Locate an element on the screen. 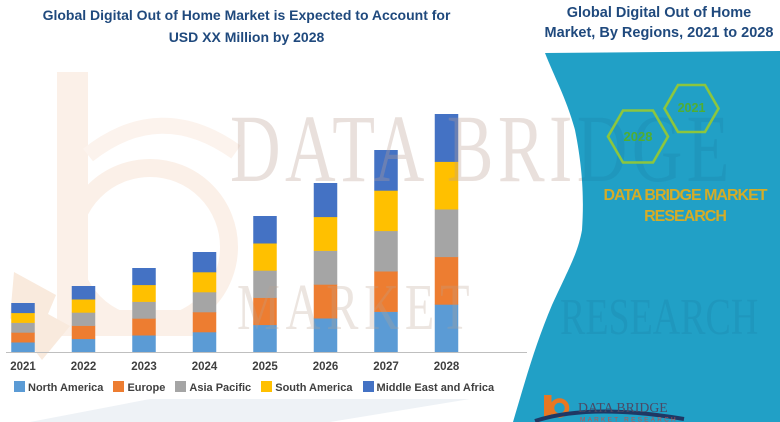  svg-text: MARKET is located at coordinates (356, 308).